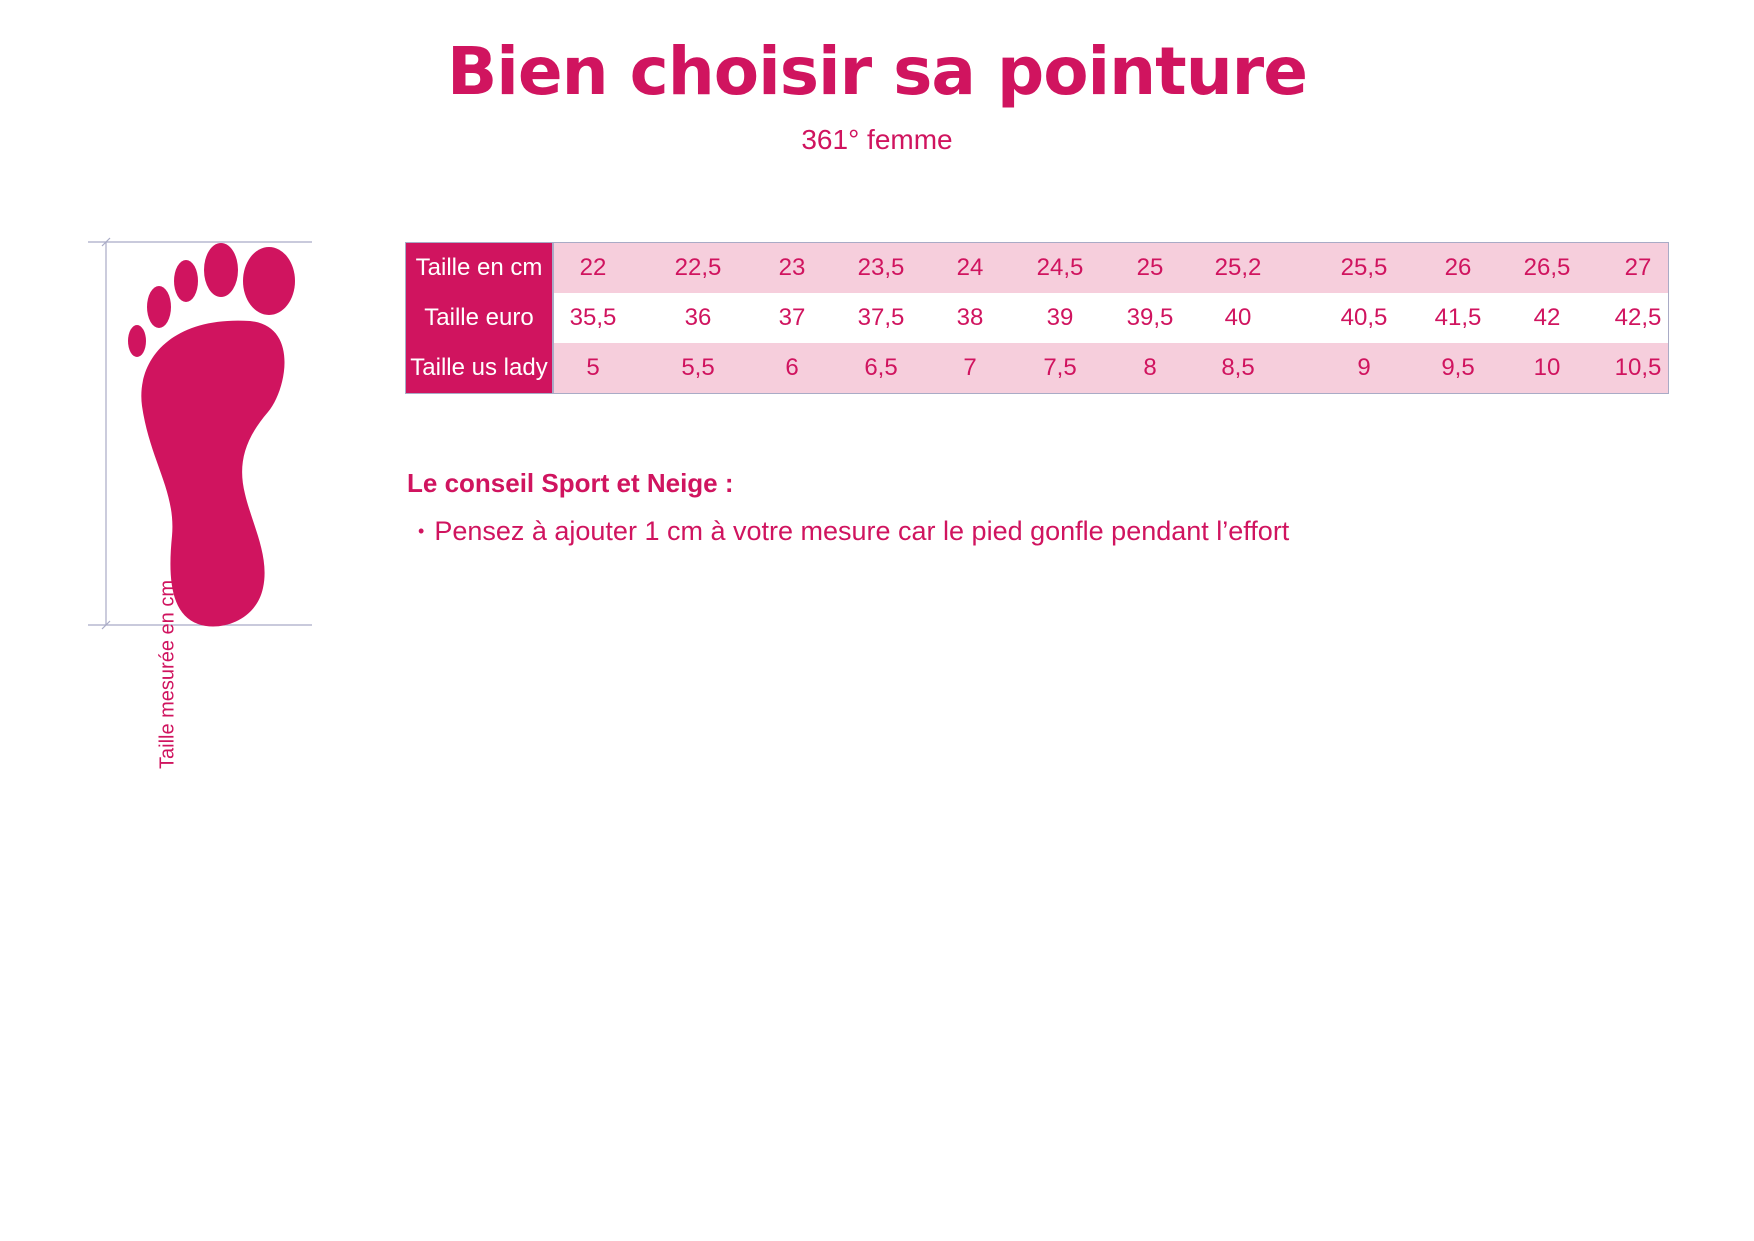  Describe the element at coordinates (1458, 267) in the screenshot. I see `table-cell: 26` at that location.